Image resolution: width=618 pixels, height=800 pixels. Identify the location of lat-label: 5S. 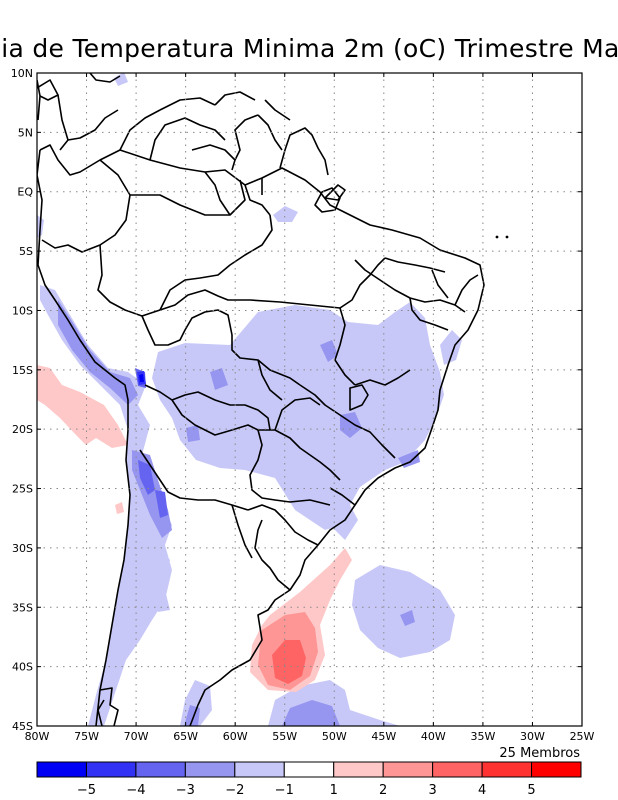
(26, 251).